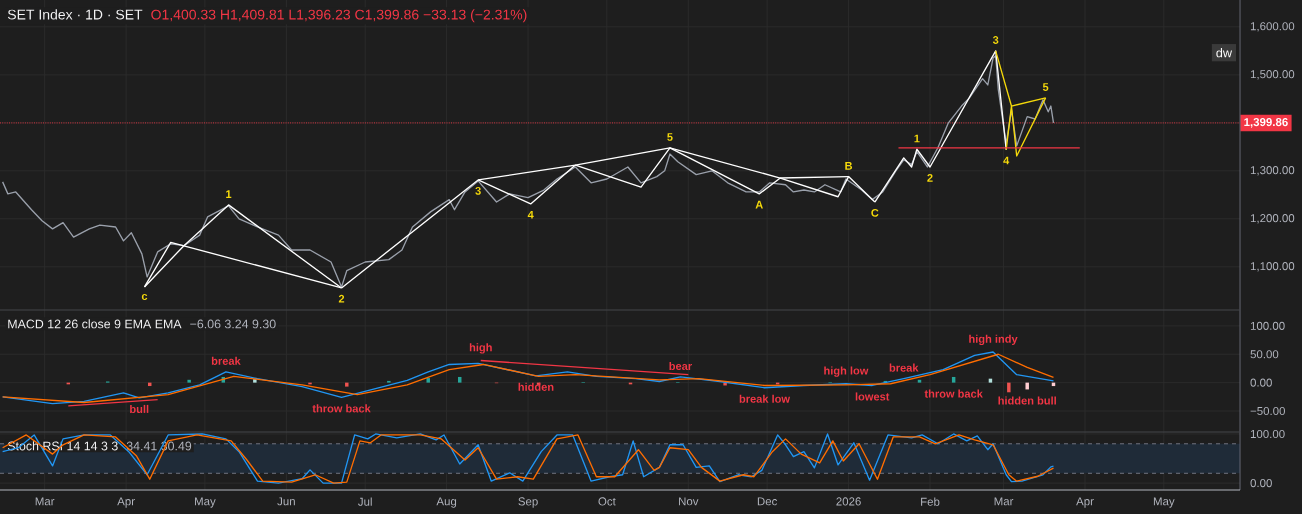 This screenshot has width=1302, height=514. What do you see at coordinates (95, 324) in the screenshot?
I see `text: MACD 12 26 close 9 EMA EMA` at bounding box center [95, 324].